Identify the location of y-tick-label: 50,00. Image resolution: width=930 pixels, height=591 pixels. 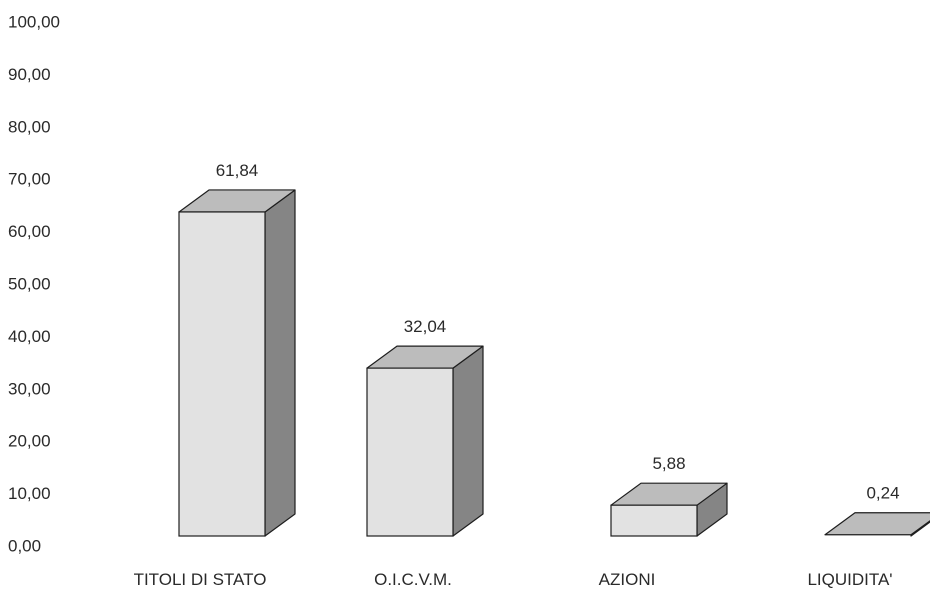
(29, 283).